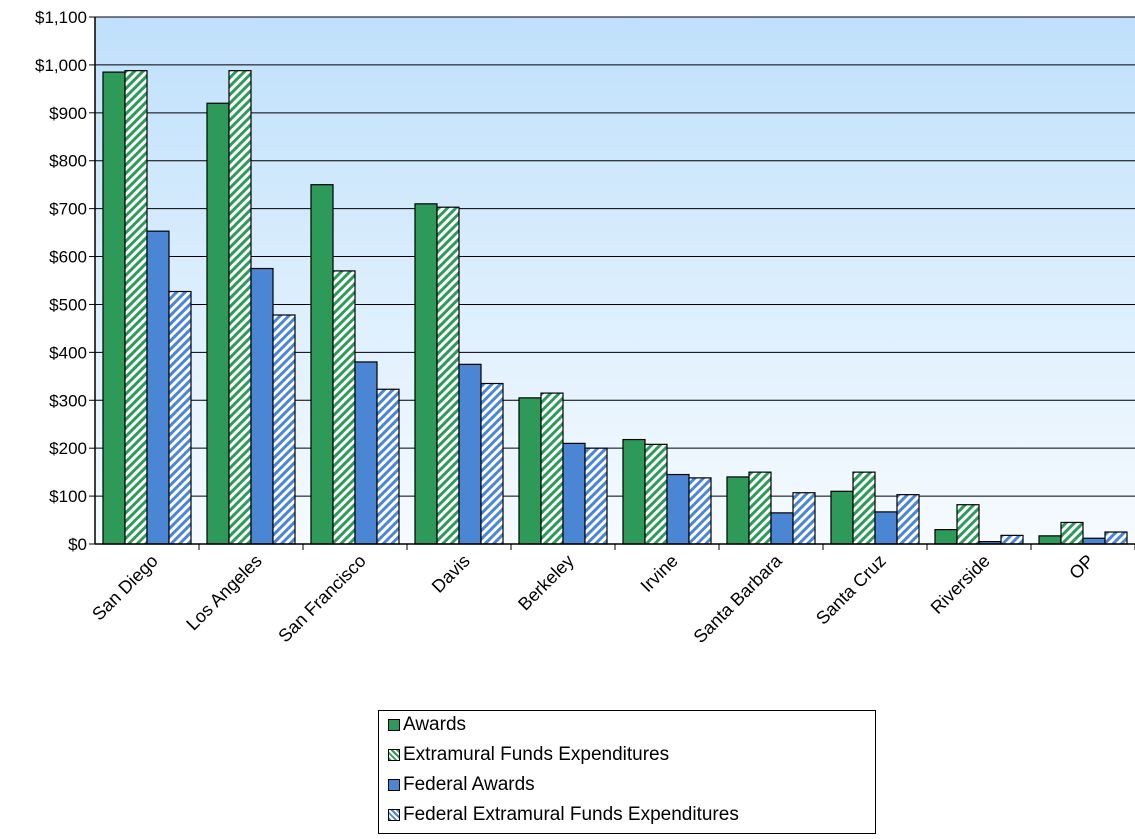  Describe the element at coordinates (451, 574) in the screenshot. I see `x-tick-label: Davis` at that location.